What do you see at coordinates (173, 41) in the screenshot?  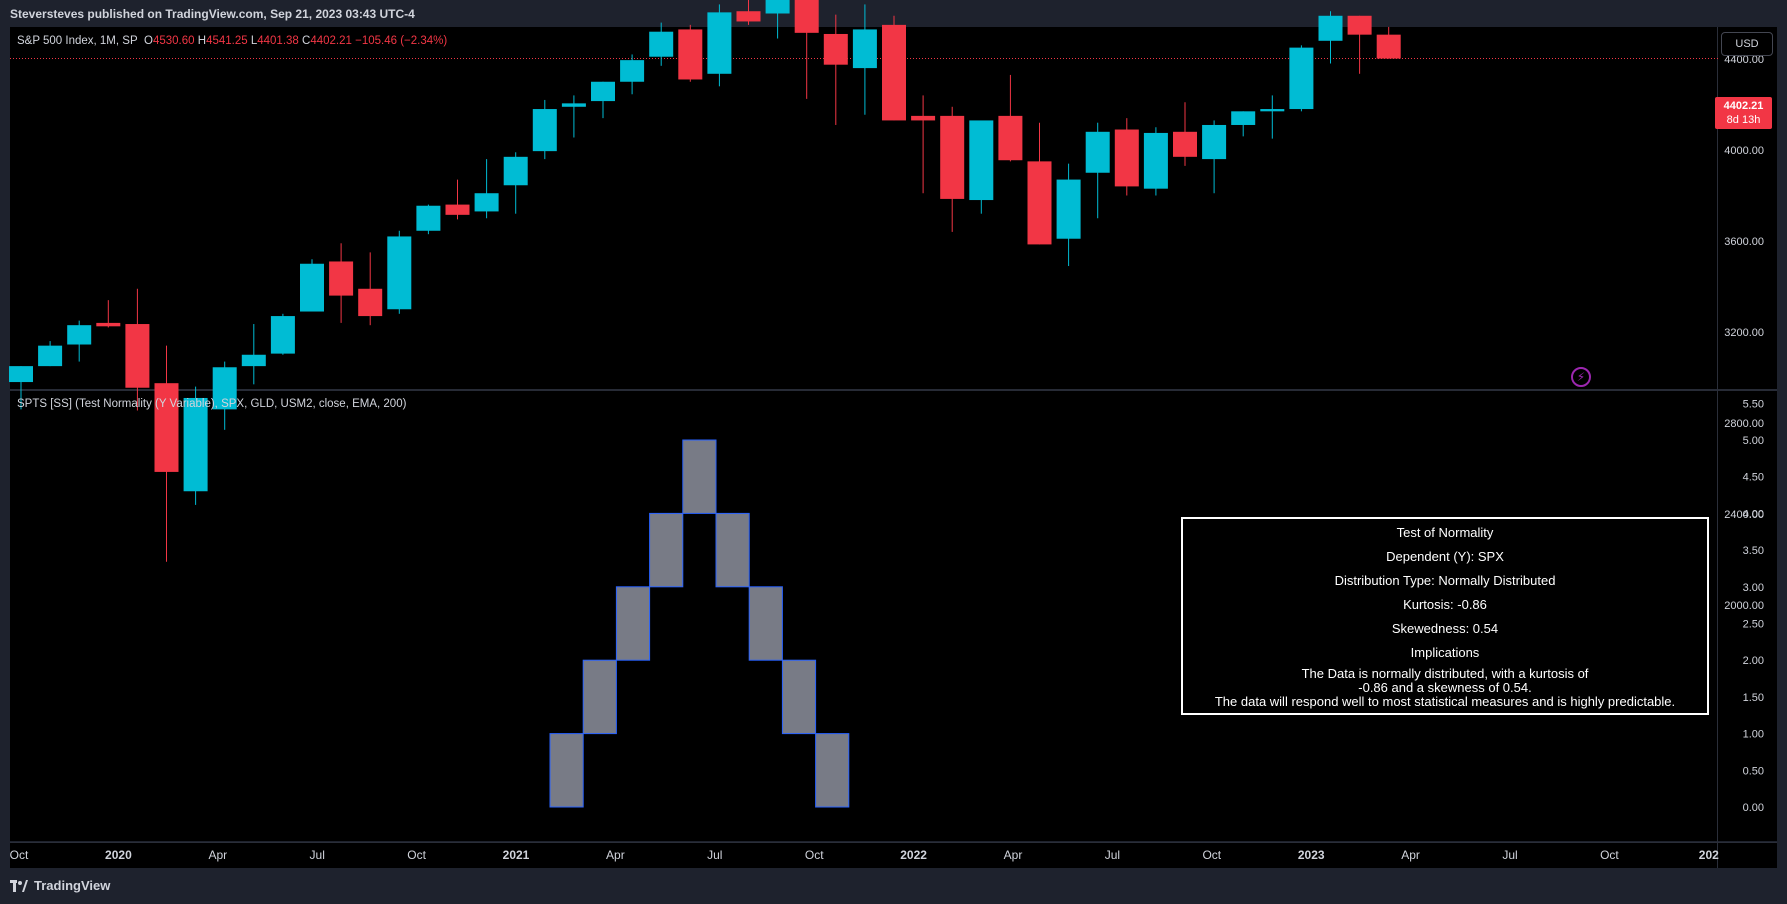 I see `open-value: 4530.60` at bounding box center [173, 41].